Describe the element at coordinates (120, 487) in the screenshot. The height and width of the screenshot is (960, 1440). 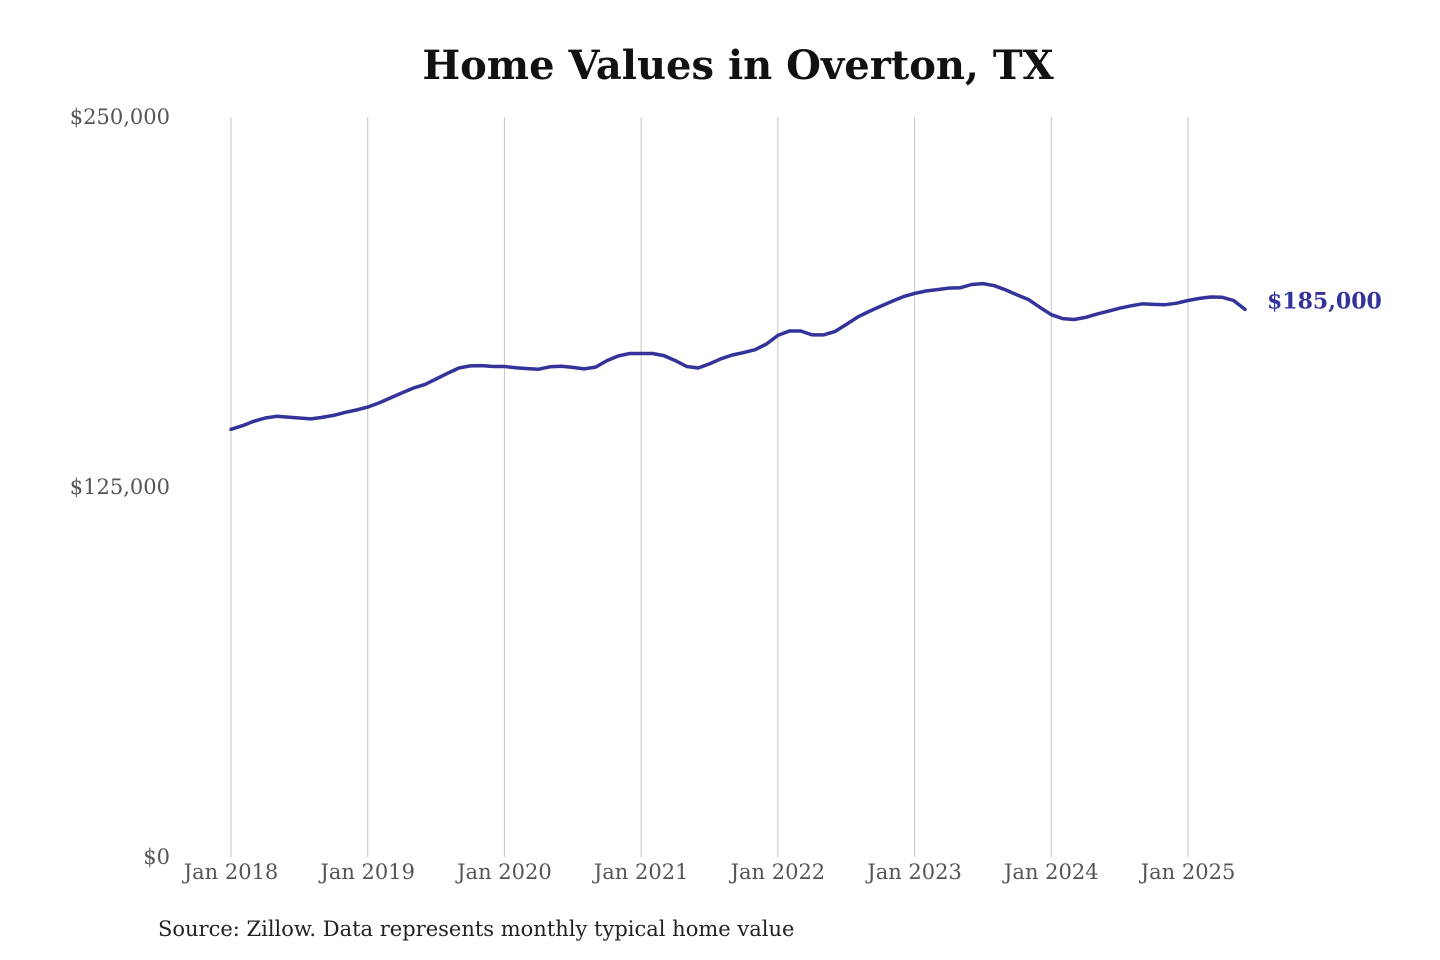
I see `y-tick-label: $125,000` at that location.